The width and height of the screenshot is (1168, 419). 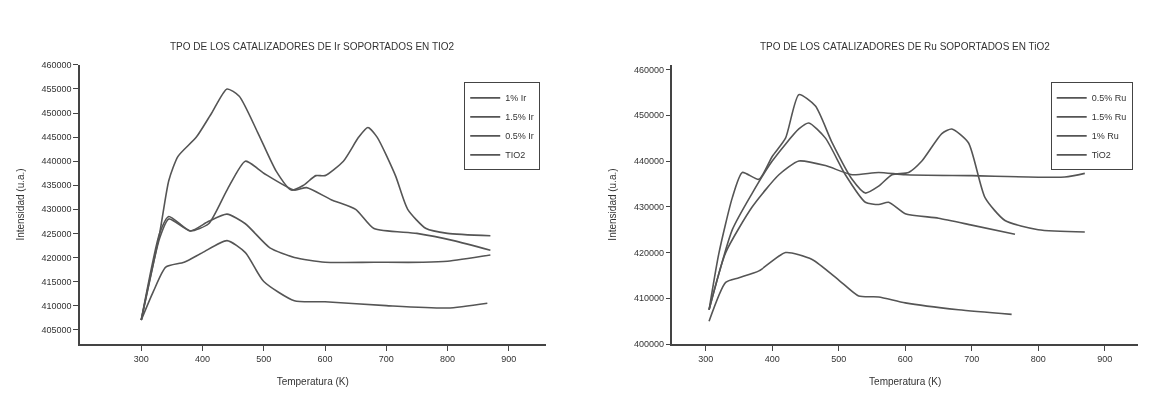 What do you see at coordinates (1105, 136) in the screenshot?
I see `legend-label: 1% Ru` at bounding box center [1105, 136].